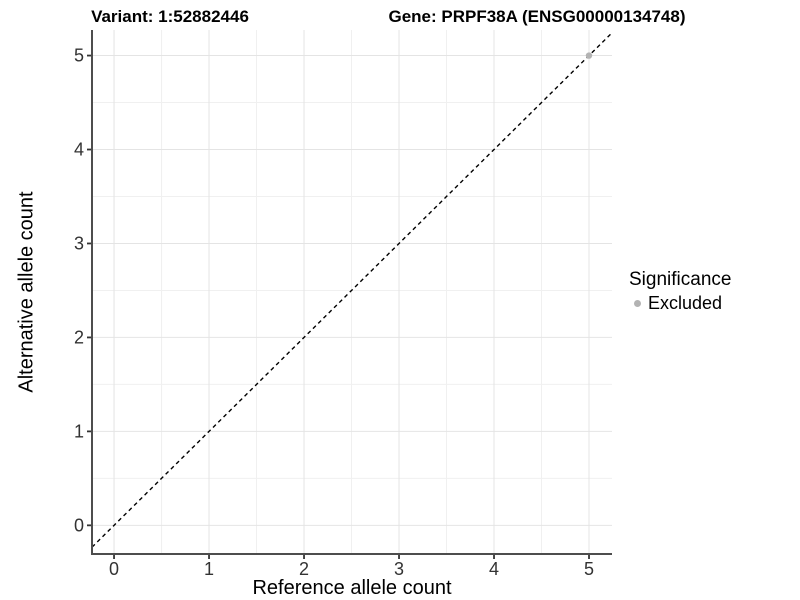 The width and height of the screenshot is (800, 600). Describe the element at coordinates (26, 292) in the screenshot. I see `y-axis-title: Alternative allele count` at that location.